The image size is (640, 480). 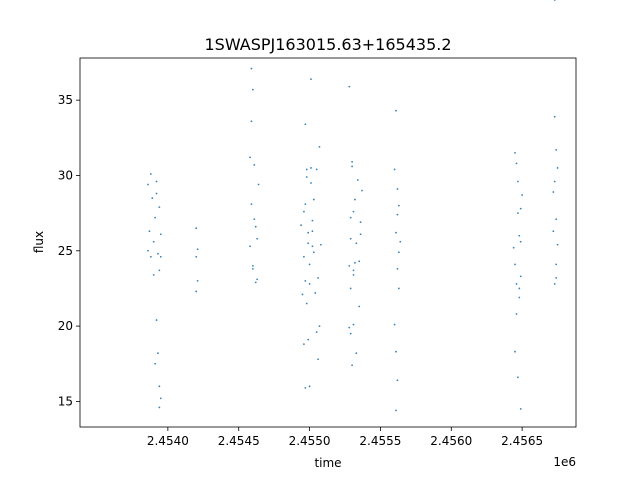 I want to click on x-tick-label: 2.4555, so click(x=380, y=441).